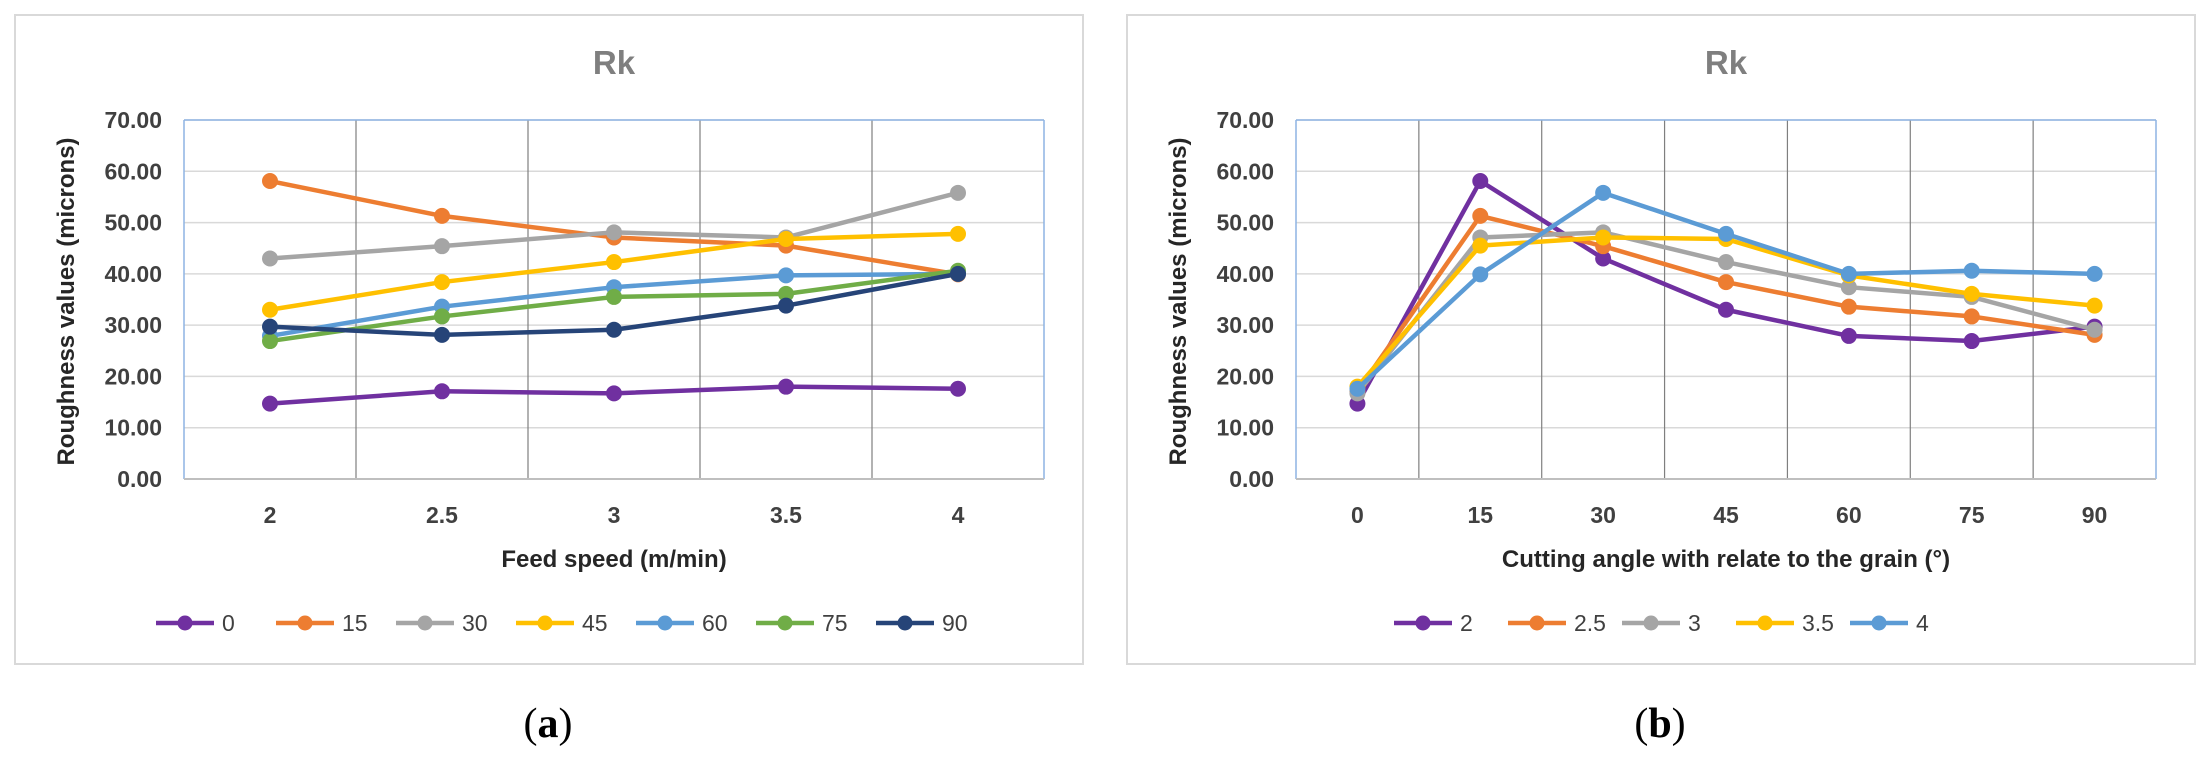  Describe the element at coordinates (1245, 120) in the screenshot. I see `y-tick-label-b: 70.00` at that location.